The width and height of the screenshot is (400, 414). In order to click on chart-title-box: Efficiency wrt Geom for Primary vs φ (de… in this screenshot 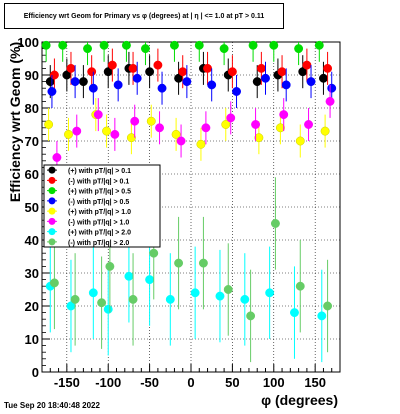, I will do `click(144, 16)`.